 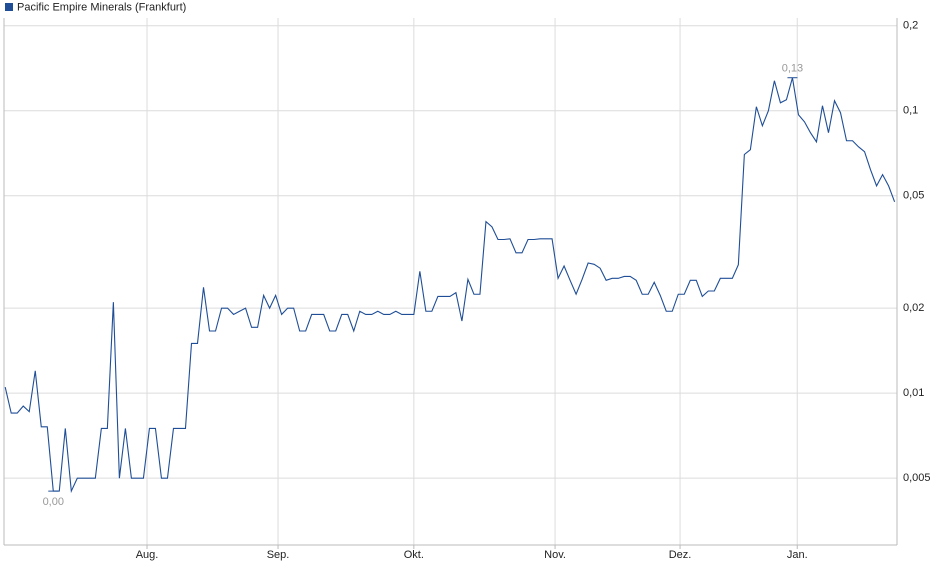 What do you see at coordinates (917, 478) in the screenshot?
I see `y-tick-label: 0,005` at bounding box center [917, 478].